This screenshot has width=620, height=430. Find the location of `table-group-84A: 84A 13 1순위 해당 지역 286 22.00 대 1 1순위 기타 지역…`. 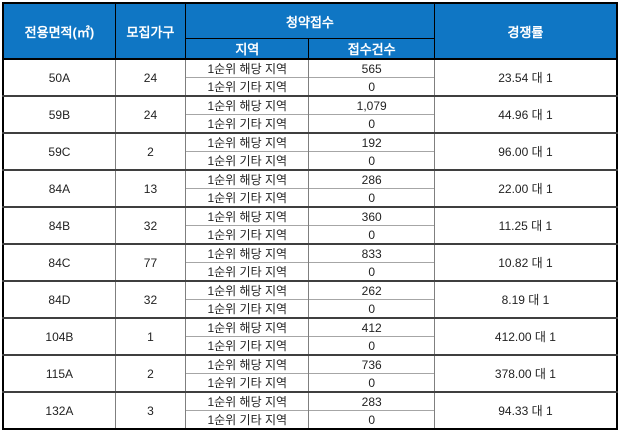

table-group-84A: 84A 13 1순위 해당 지역 286 22.00 대 1 1순위 기타 지역… is located at coordinates (310, 188).